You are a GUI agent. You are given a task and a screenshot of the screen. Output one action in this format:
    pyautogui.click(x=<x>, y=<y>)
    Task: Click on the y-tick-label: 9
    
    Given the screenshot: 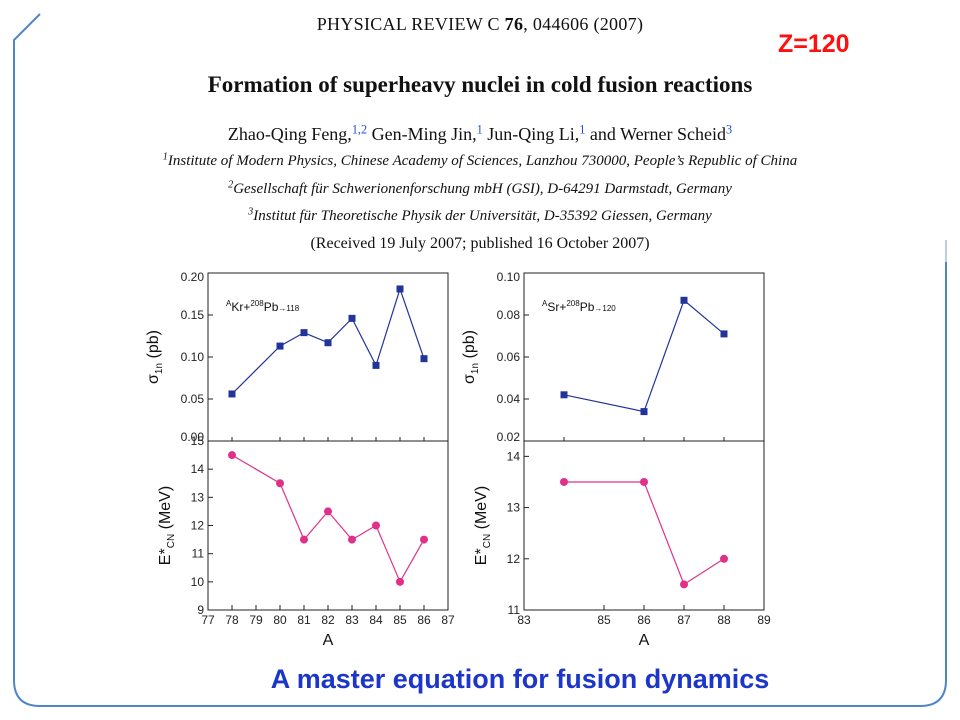 What is the action you would take?
    pyautogui.click(x=200, y=610)
    